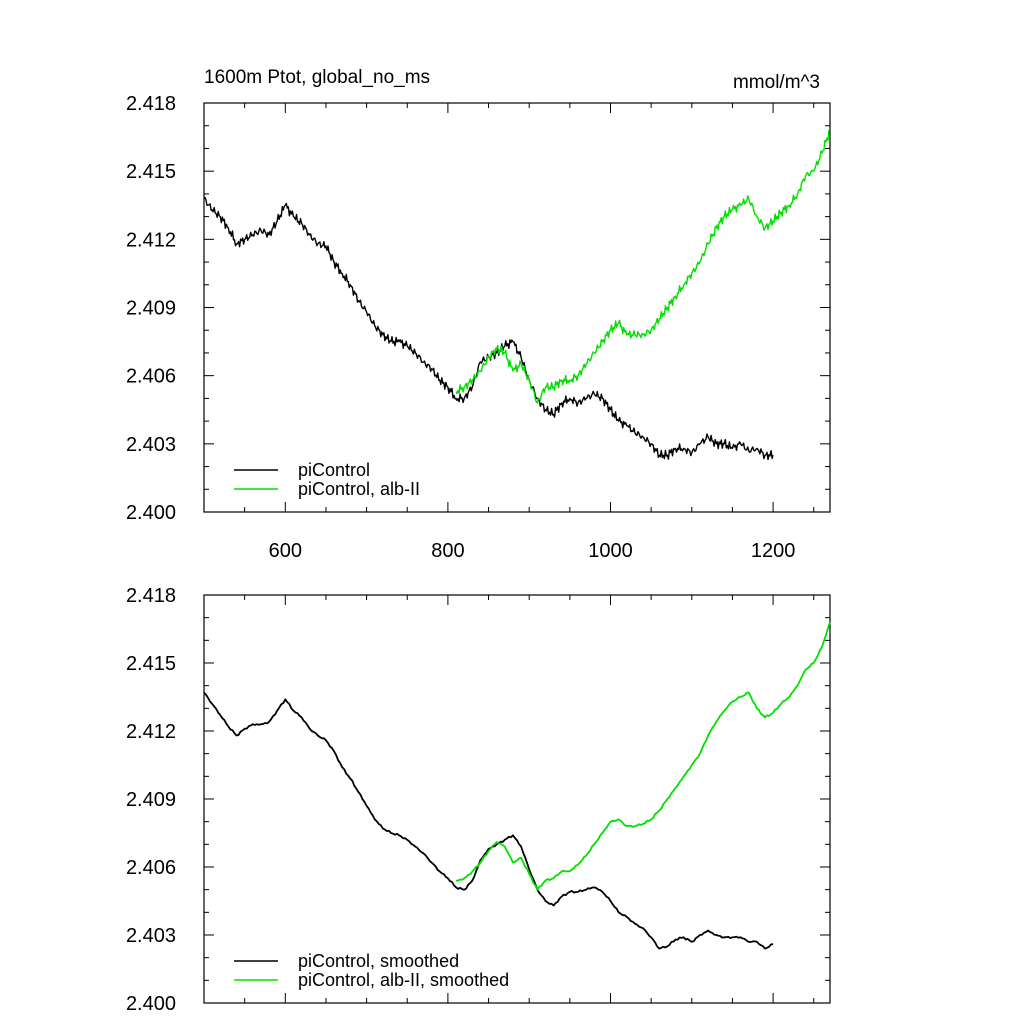  I want to click on x-tick-label: 1200, so click(773, 551).